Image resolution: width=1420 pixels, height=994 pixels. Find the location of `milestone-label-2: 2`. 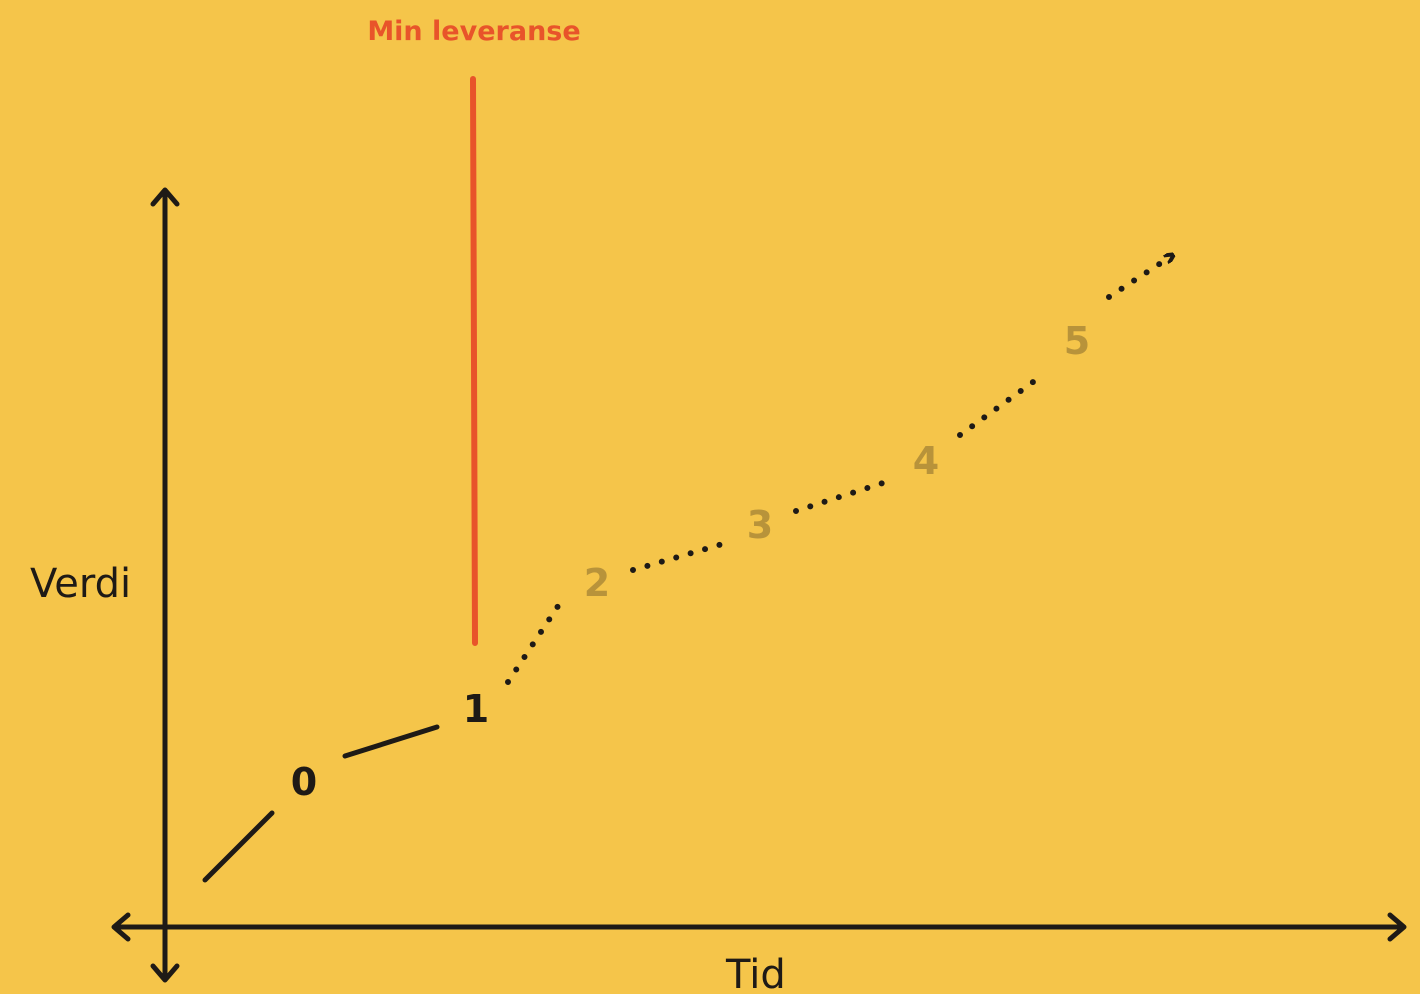

milestone-label-2: 2 is located at coordinates (597, 583).